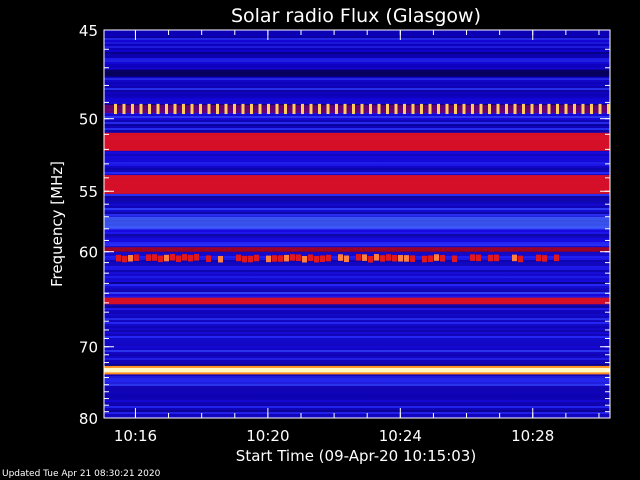 Image resolution: width=640 pixels, height=480 pixels. Describe the element at coordinates (88, 192) in the screenshot. I see `y-tick-label: 55` at that location.